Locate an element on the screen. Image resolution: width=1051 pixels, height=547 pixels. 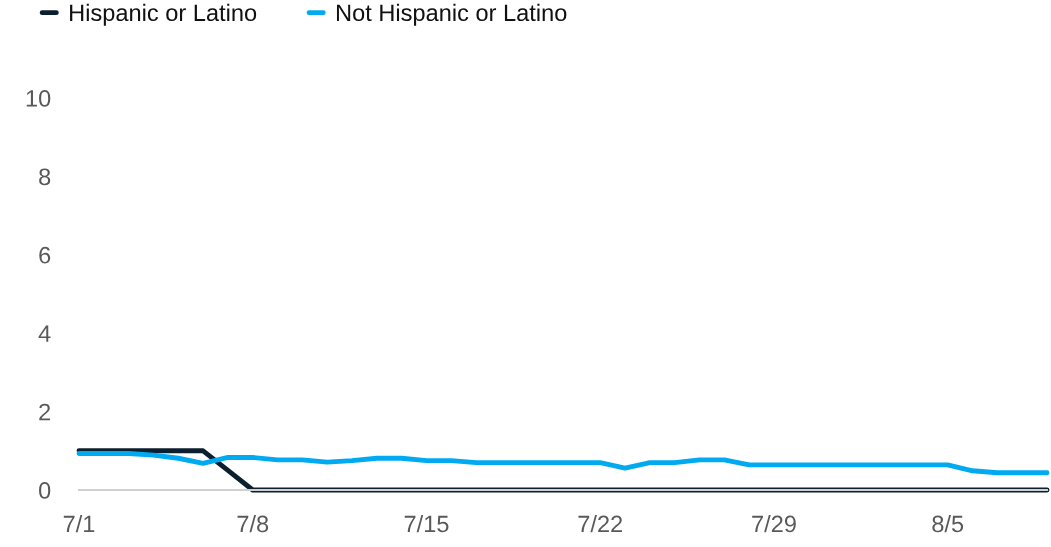
x-tick-label: 8/5 is located at coordinates (948, 524).